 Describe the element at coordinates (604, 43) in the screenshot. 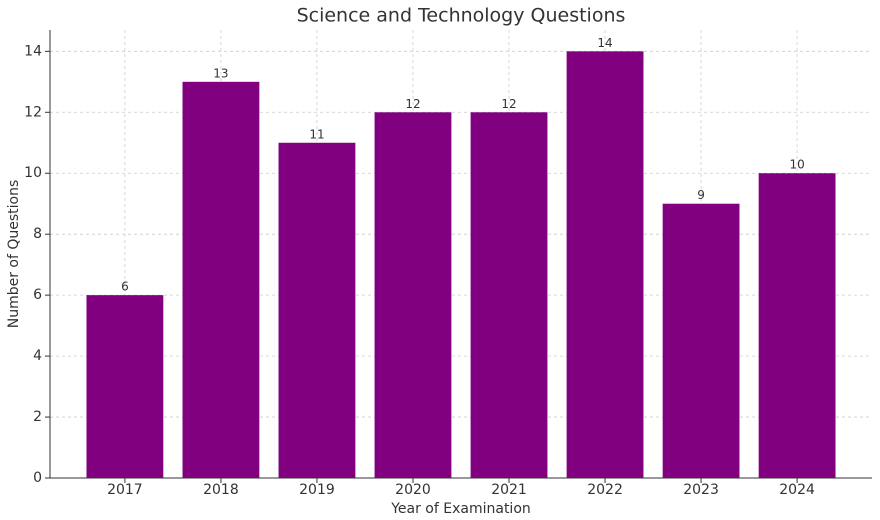

I see `value-label: 14` at that location.